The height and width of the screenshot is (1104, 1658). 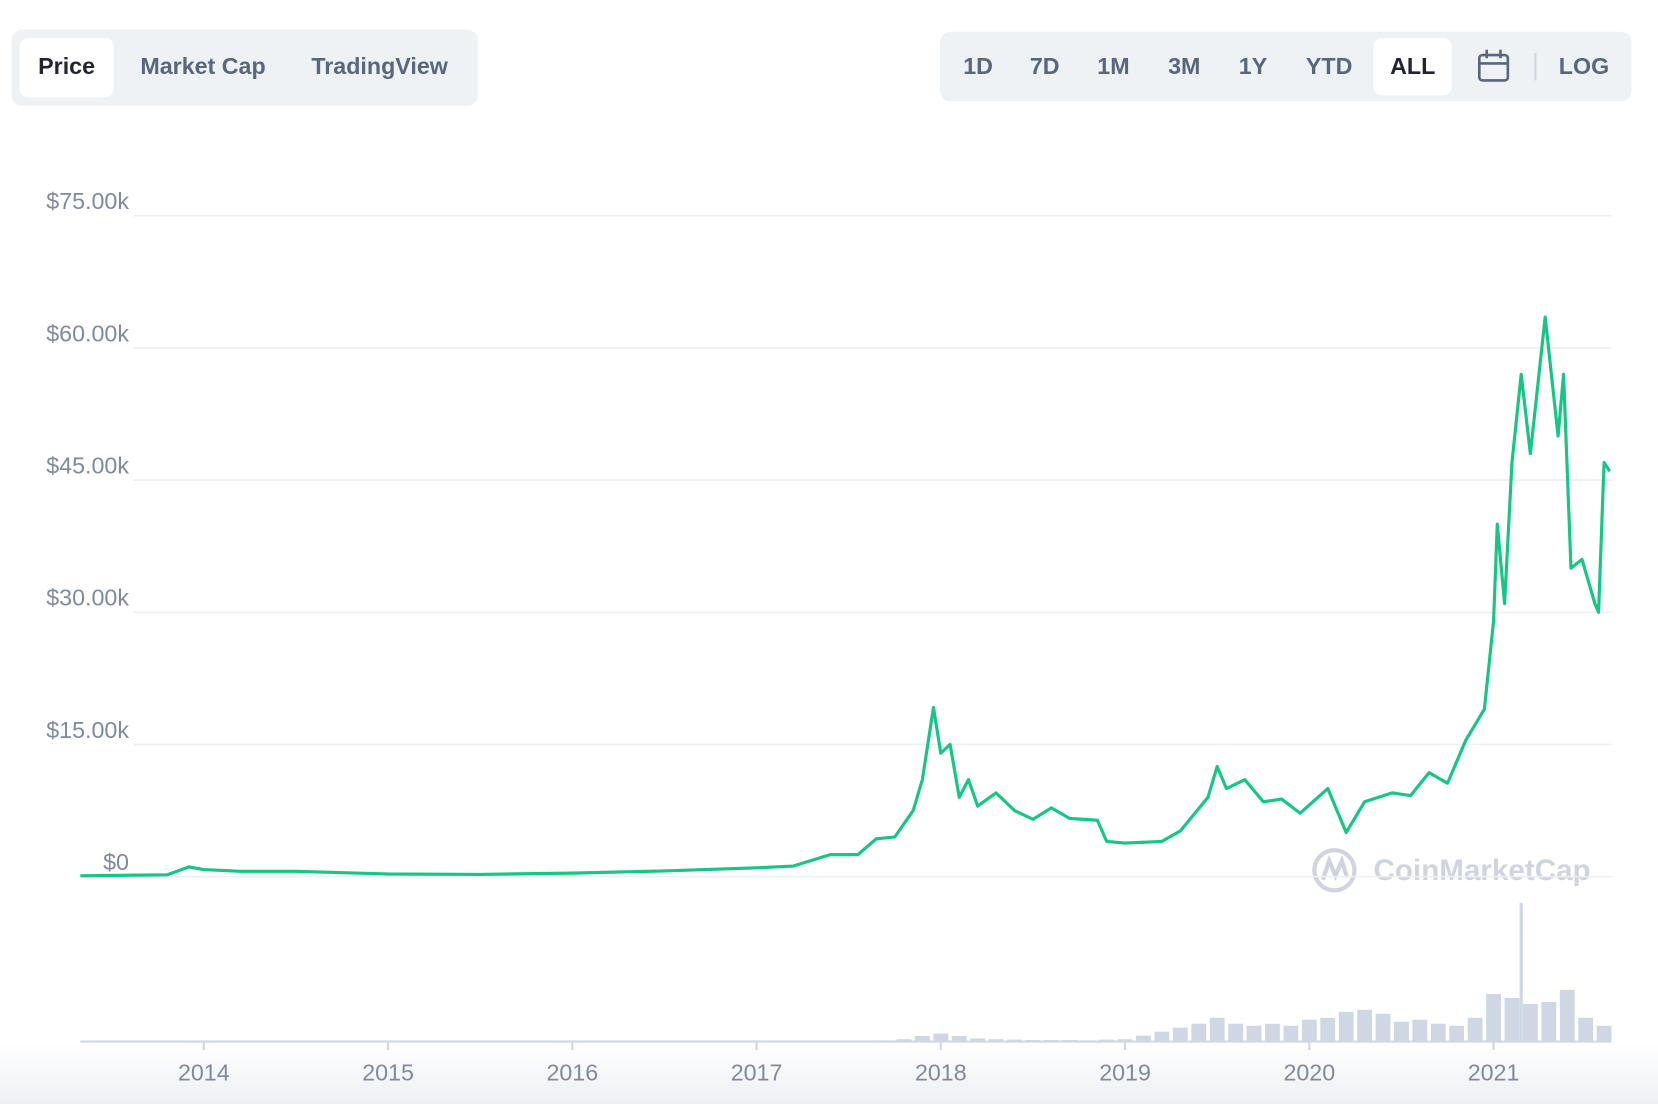 I want to click on range-button: ALL, so click(x=1412, y=66).